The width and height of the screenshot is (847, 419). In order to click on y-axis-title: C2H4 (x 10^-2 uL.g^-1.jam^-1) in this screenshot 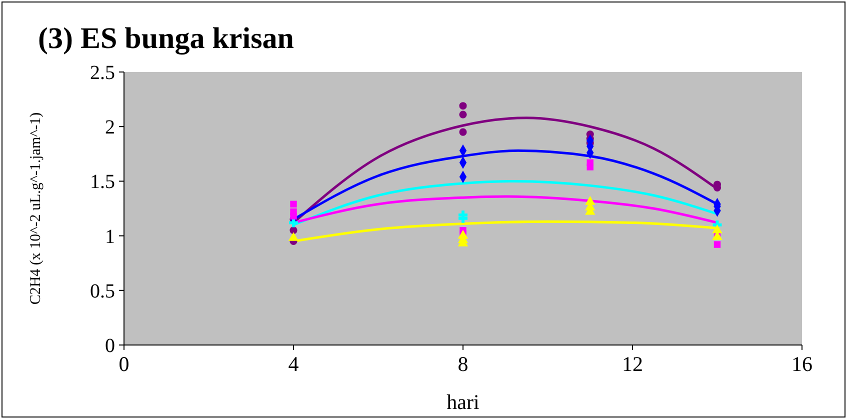, I will do `click(36, 208)`.